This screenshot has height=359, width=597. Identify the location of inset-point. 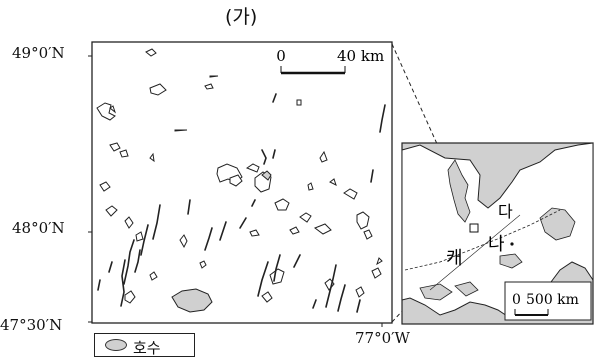
(512, 244).